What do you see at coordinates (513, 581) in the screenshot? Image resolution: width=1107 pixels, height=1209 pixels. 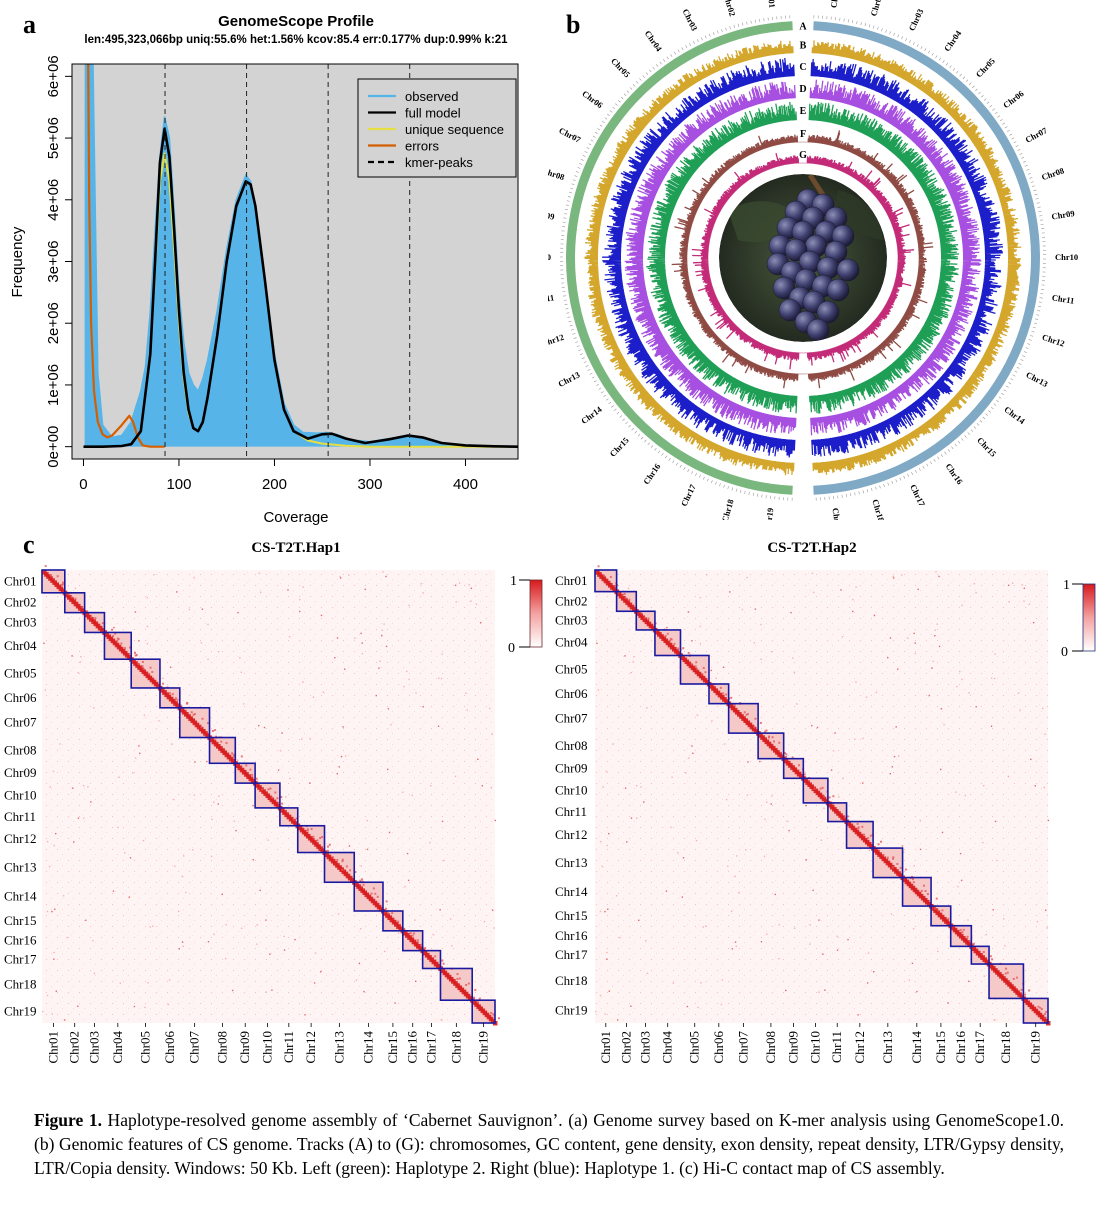 I see `colorbar-max-hap1: 1` at bounding box center [513, 581].